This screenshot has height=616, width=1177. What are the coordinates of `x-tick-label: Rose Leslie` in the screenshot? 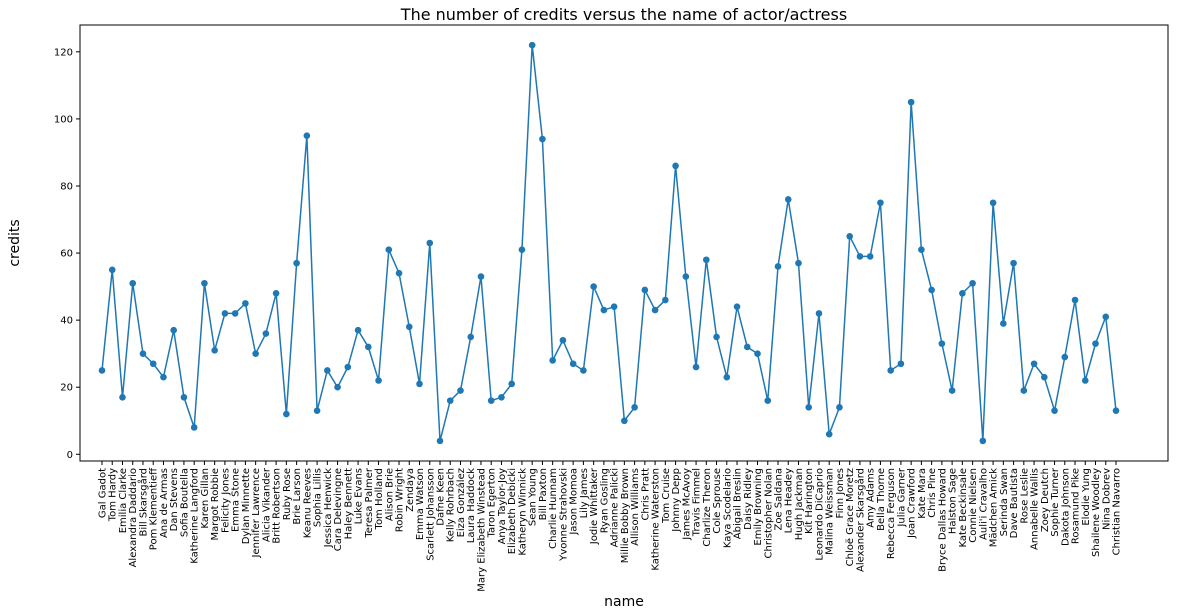 It's located at (1024, 496).